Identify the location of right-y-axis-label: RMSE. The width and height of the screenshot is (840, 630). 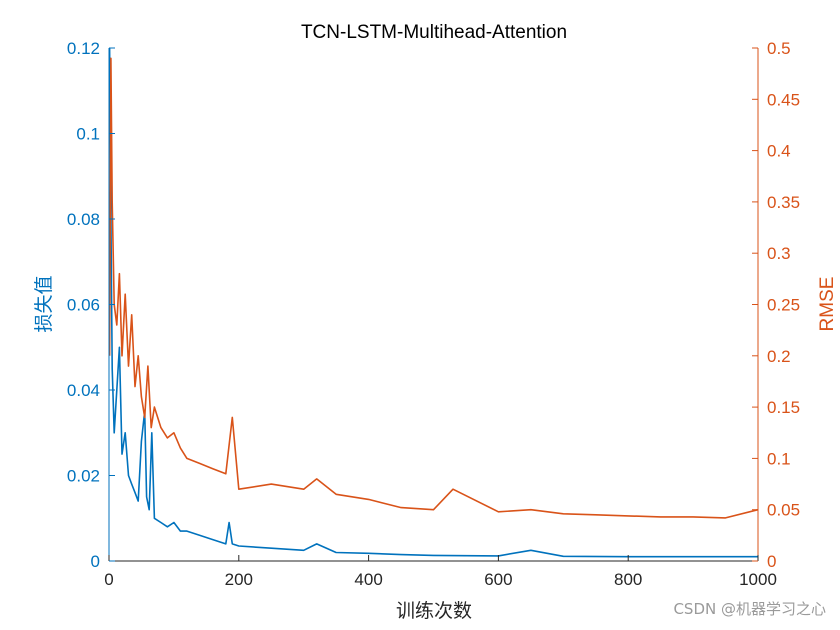
(827, 304).